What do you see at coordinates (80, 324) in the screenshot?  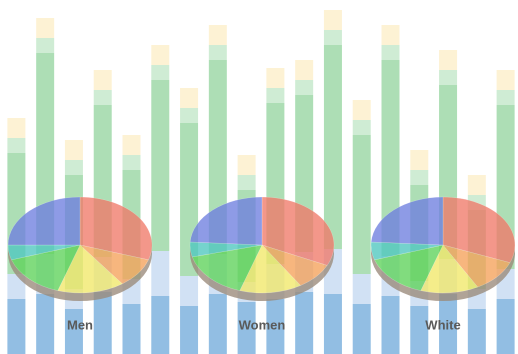 I see `pie-label: Men` at bounding box center [80, 324].